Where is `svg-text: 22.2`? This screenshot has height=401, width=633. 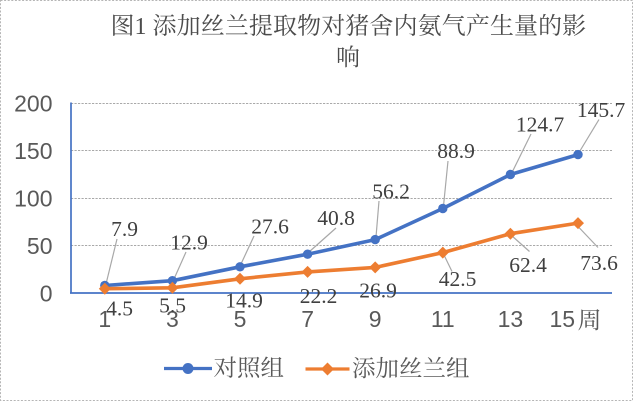 svg-text: 22.2 is located at coordinates (319, 296).